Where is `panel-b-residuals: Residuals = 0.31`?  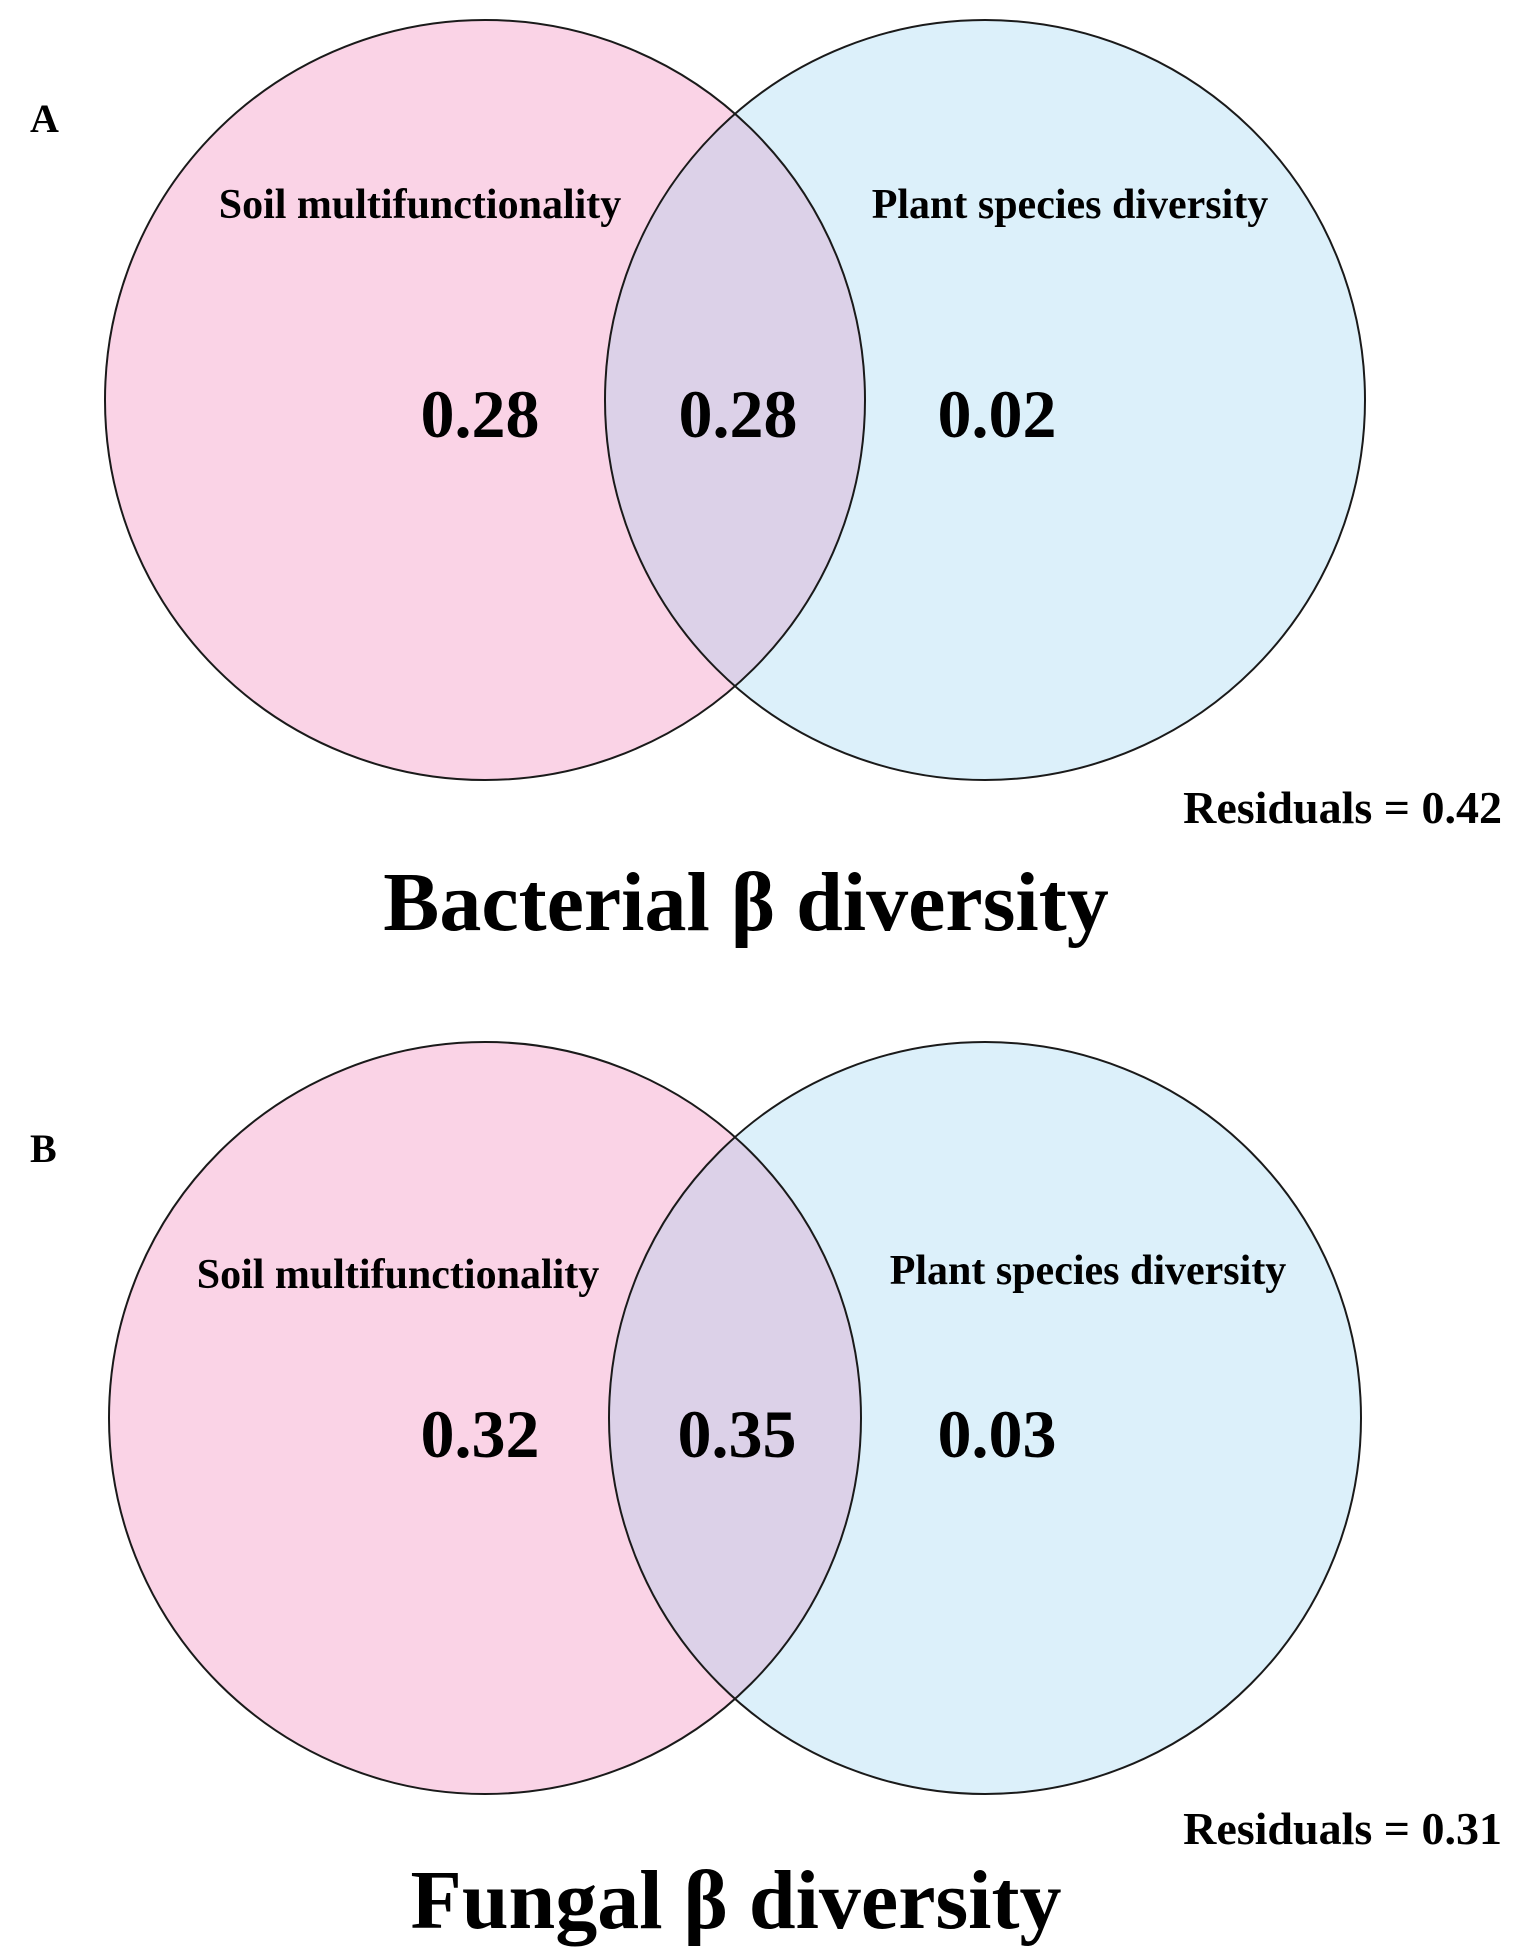 panel-b-residuals: Residuals = 0.31 is located at coordinates (1342, 1828).